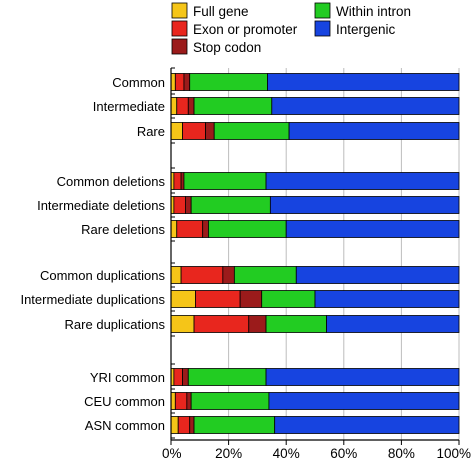 The height and width of the screenshot is (463, 472). Describe the element at coordinates (194, 131) in the screenshot. I see `bar-segment-exon-or-promoter-rare` at that location.